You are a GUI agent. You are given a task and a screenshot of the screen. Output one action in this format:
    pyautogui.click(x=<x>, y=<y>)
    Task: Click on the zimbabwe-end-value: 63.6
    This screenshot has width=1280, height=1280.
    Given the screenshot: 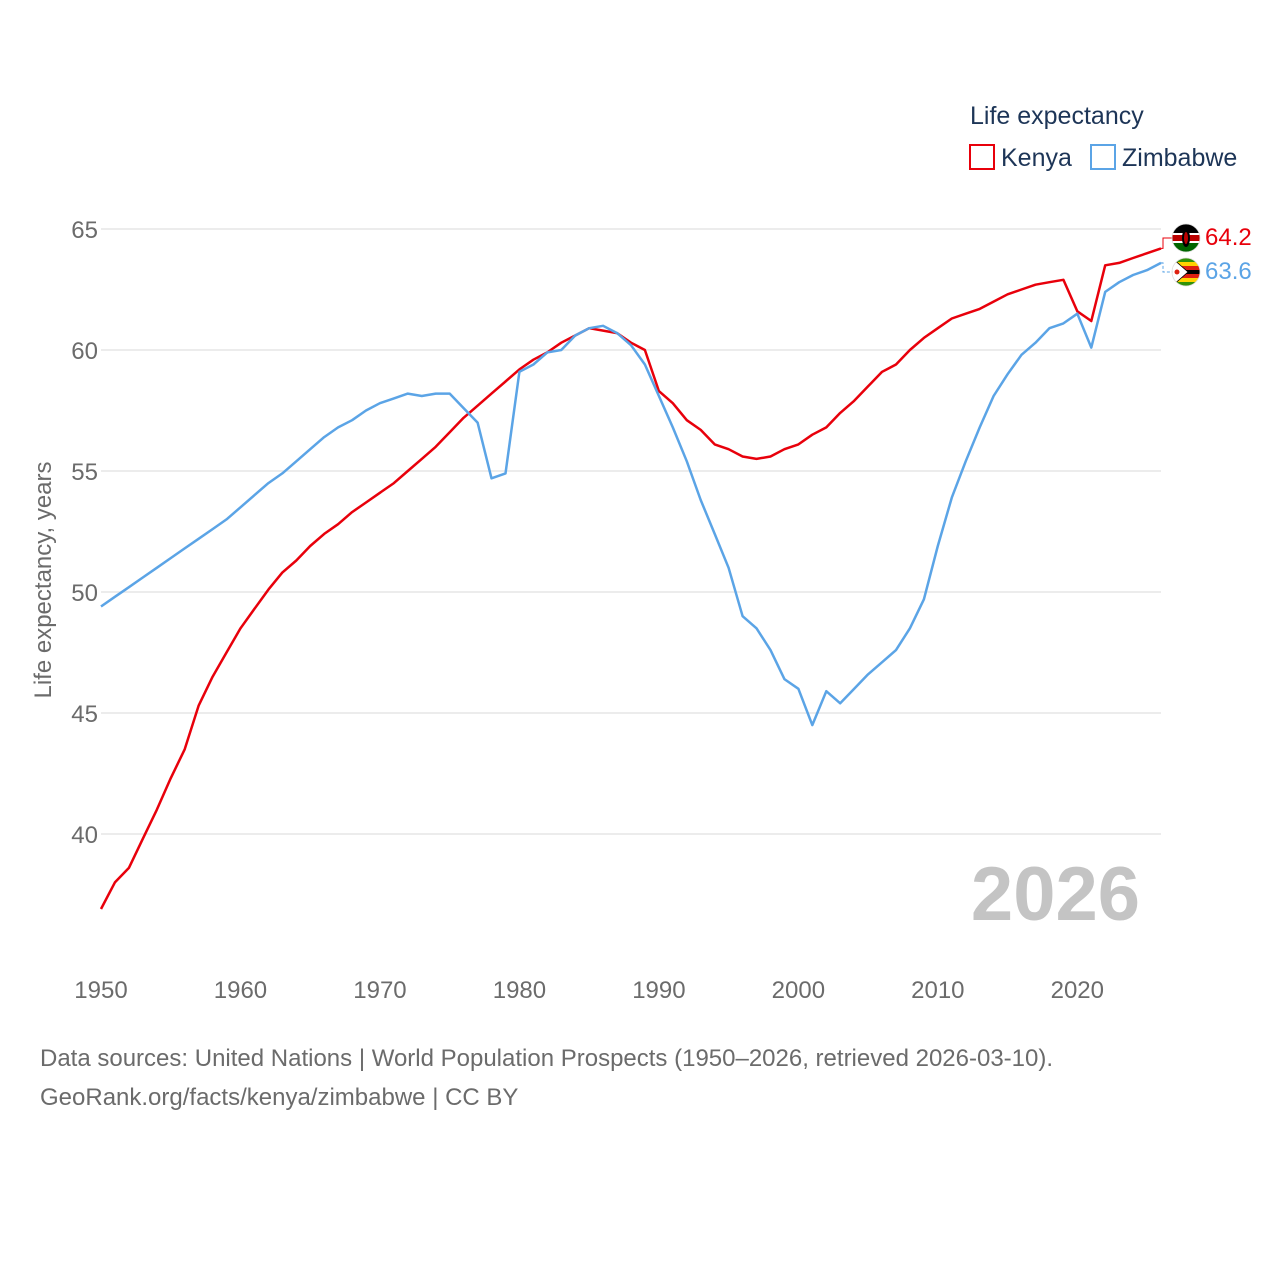 What is the action you would take?
    pyautogui.click(x=1228, y=271)
    